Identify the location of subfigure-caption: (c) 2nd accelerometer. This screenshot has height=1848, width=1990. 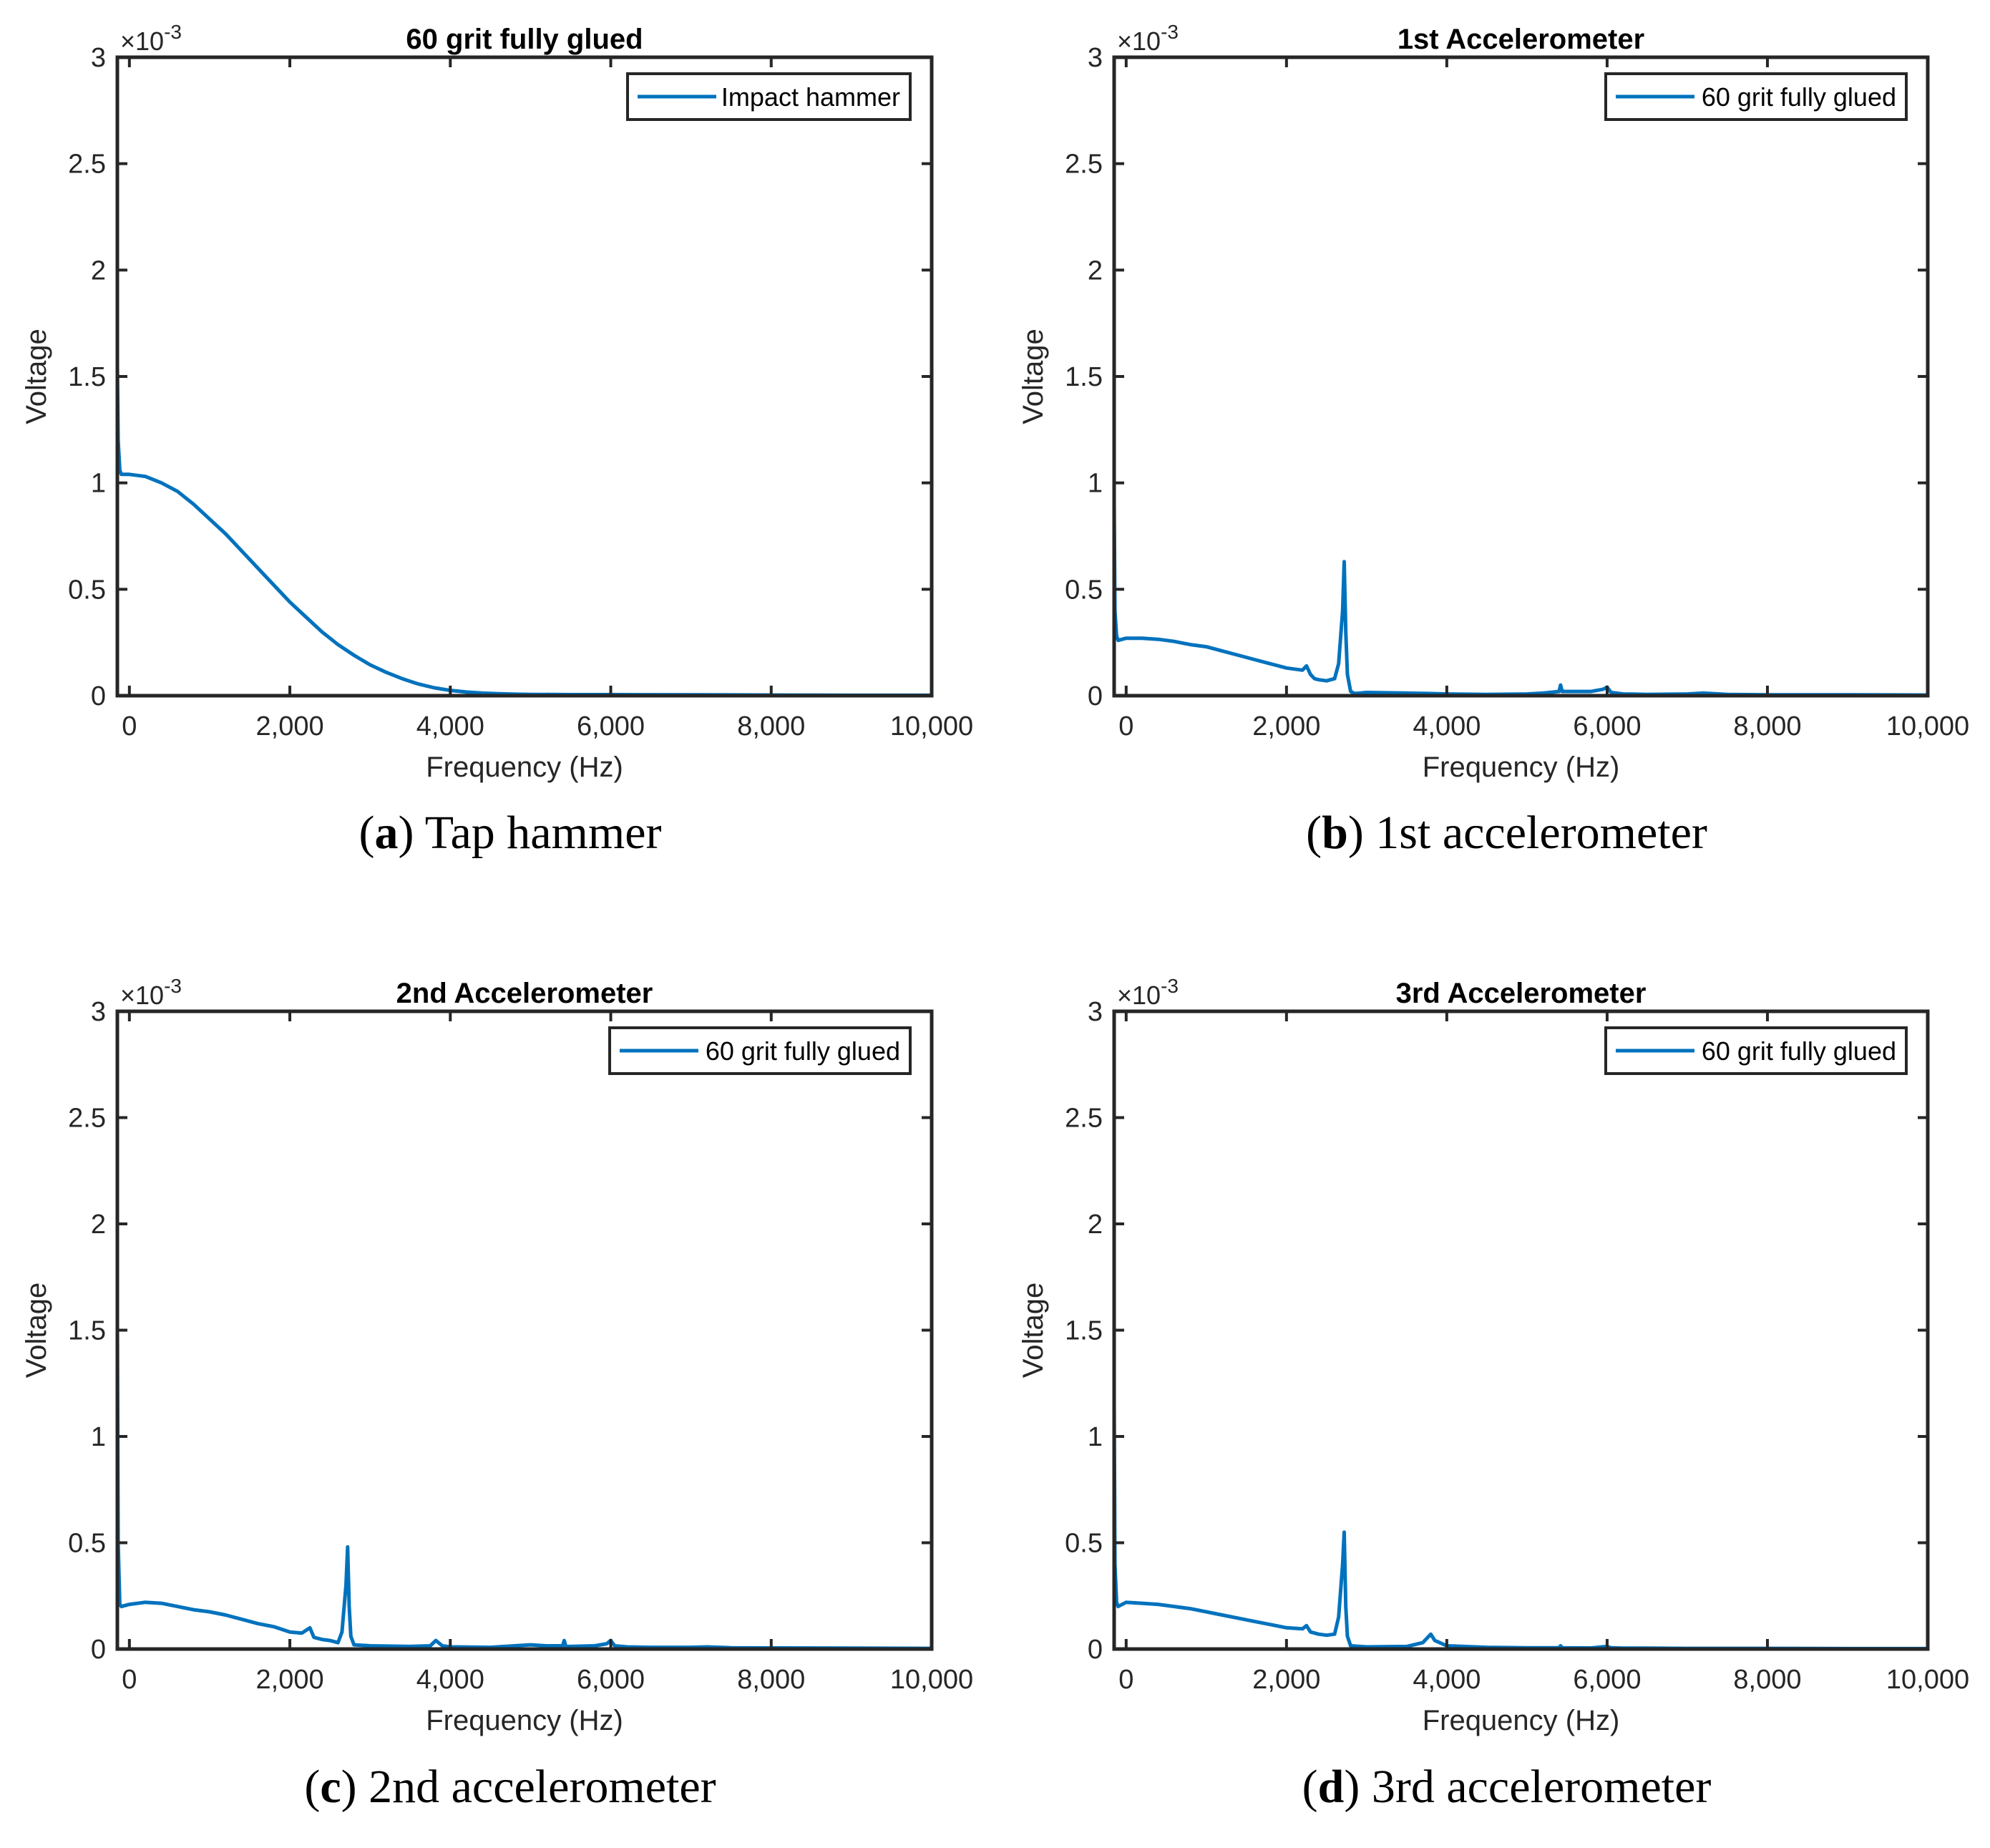
(510, 1787).